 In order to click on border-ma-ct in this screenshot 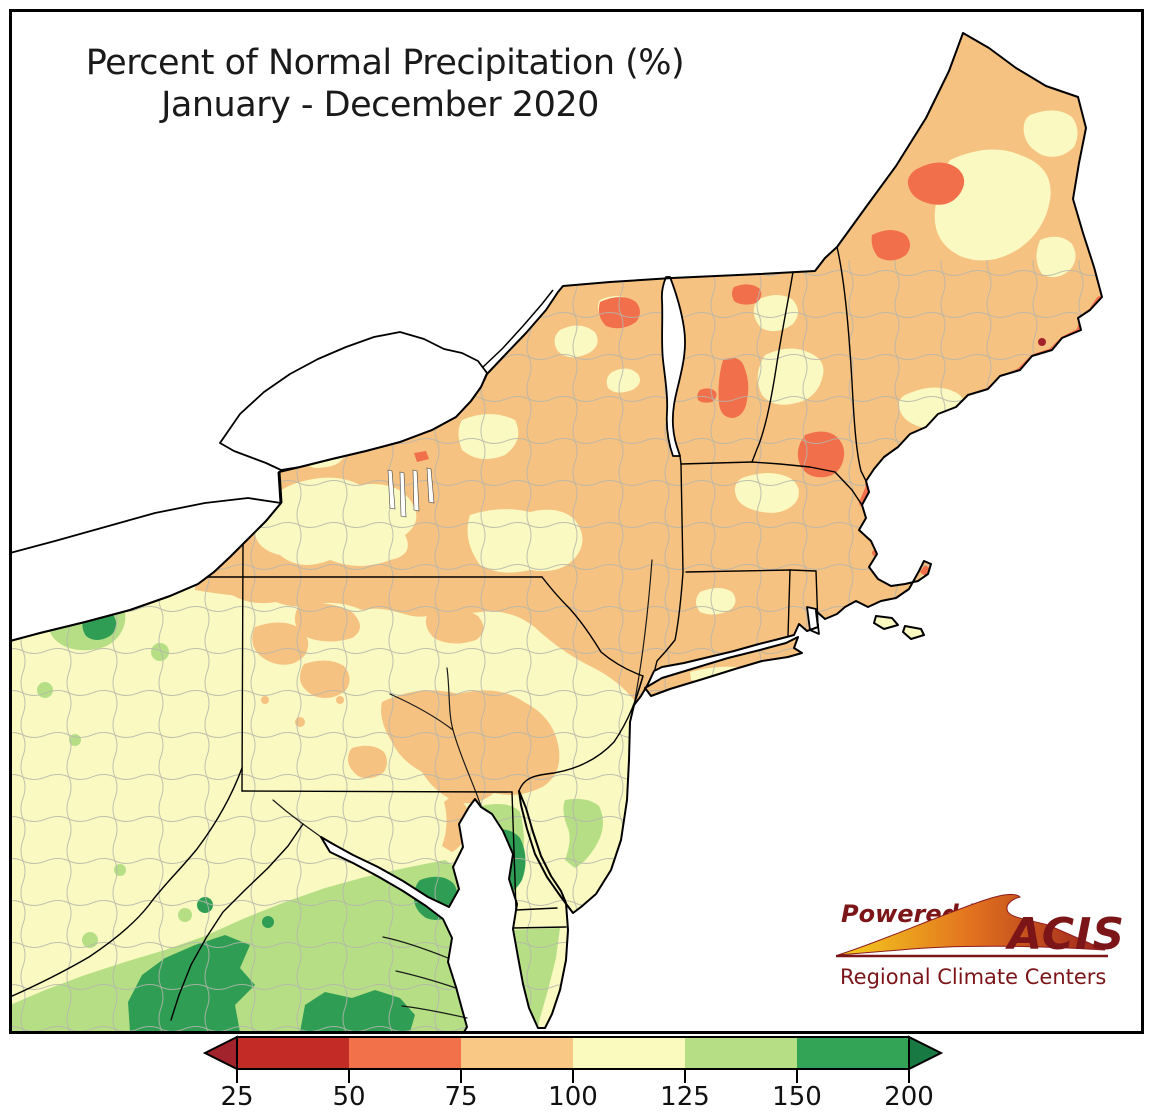, I will do `click(738, 571)`.